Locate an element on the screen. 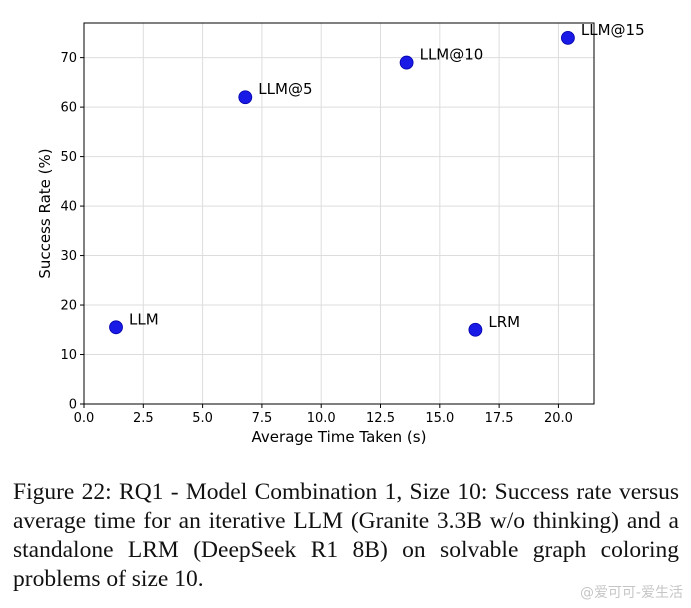  y-tick-label: 0 is located at coordinates (73, 405).